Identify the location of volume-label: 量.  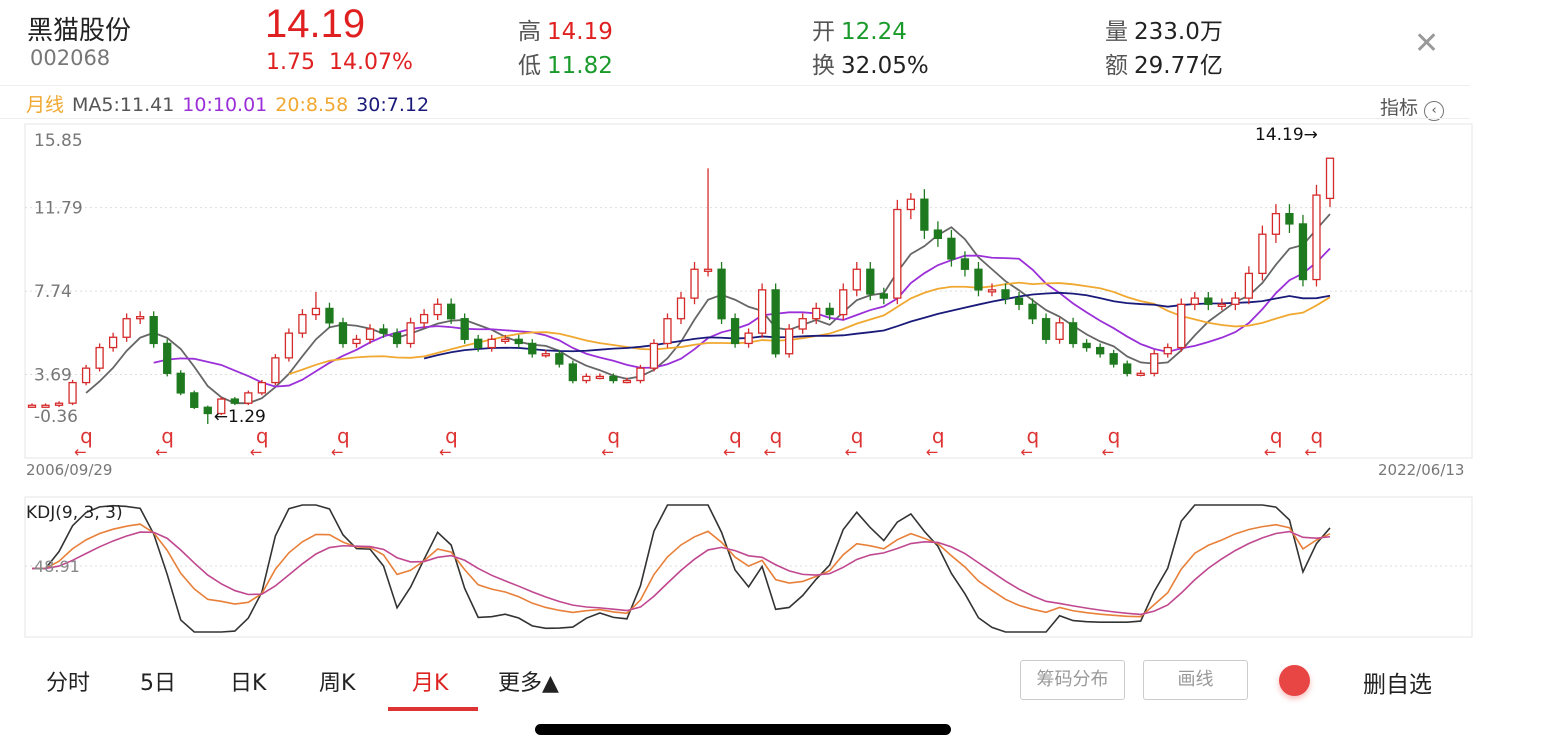
(1116, 32).